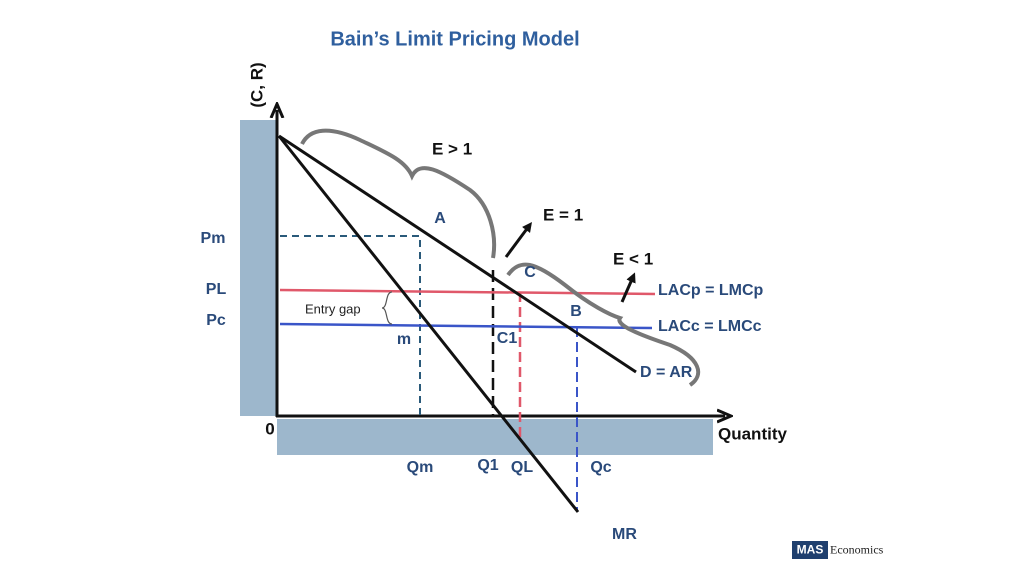 The height and width of the screenshot is (575, 1024). I want to click on entry-gap-label: Entry gap, so click(333, 308).